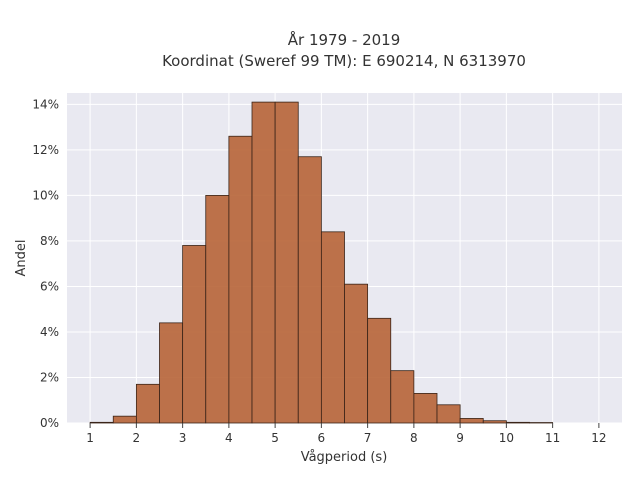 The image size is (640, 484). Describe the element at coordinates (344, 457) in the screenshot. I see `x-axis-label: Vågperiod (s)` at that location.